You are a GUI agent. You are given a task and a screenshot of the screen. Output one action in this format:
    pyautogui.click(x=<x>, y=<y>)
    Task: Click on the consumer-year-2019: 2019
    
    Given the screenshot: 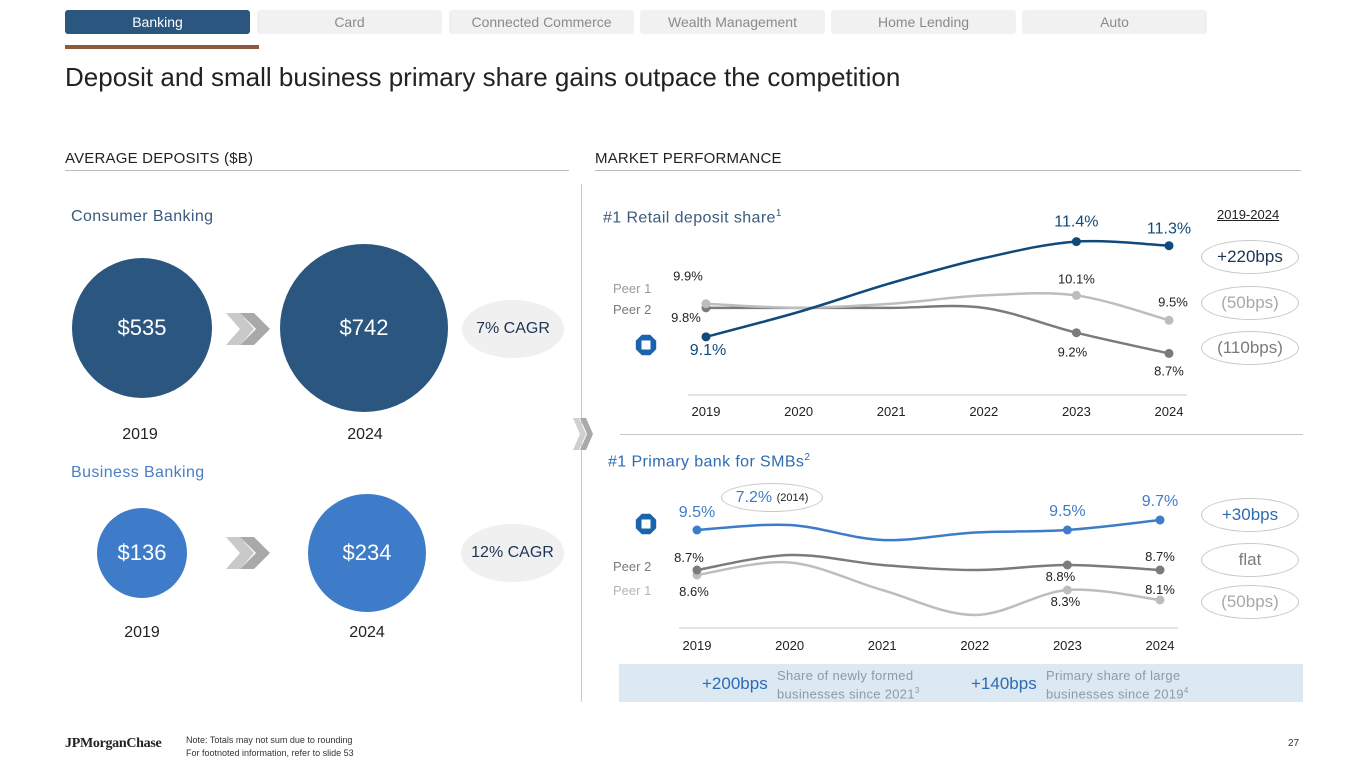 What is the action you would take?
    pyautogui.click(x=140, y=434)
    